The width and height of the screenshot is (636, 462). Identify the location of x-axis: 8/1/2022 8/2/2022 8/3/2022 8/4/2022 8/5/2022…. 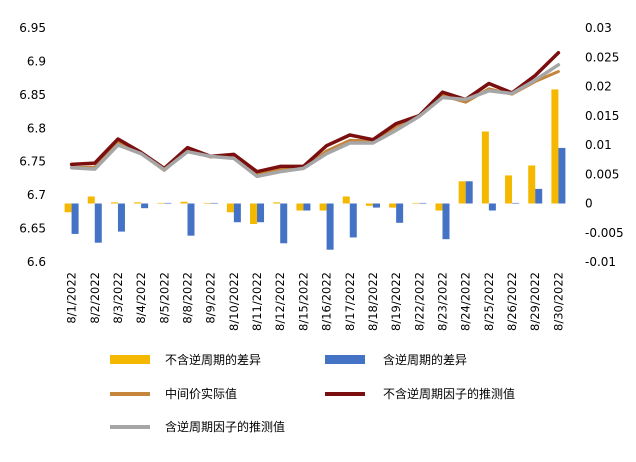
(315, 301).